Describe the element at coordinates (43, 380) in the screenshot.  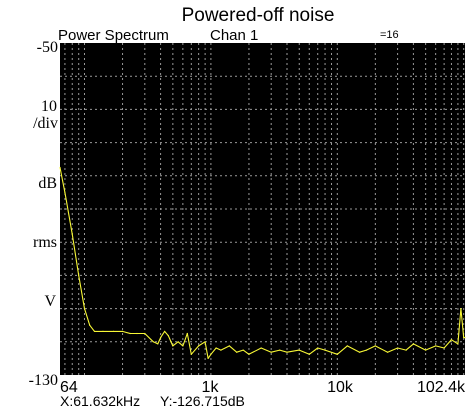
I see `y-bottom-tick-label: -130` at that location.